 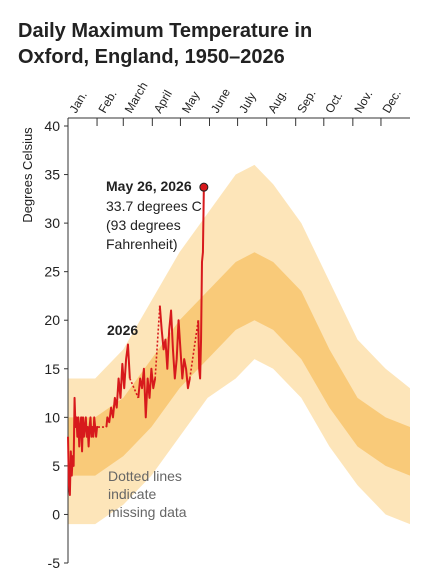 I want to click on highlight-point, so click(x=204, y=187).